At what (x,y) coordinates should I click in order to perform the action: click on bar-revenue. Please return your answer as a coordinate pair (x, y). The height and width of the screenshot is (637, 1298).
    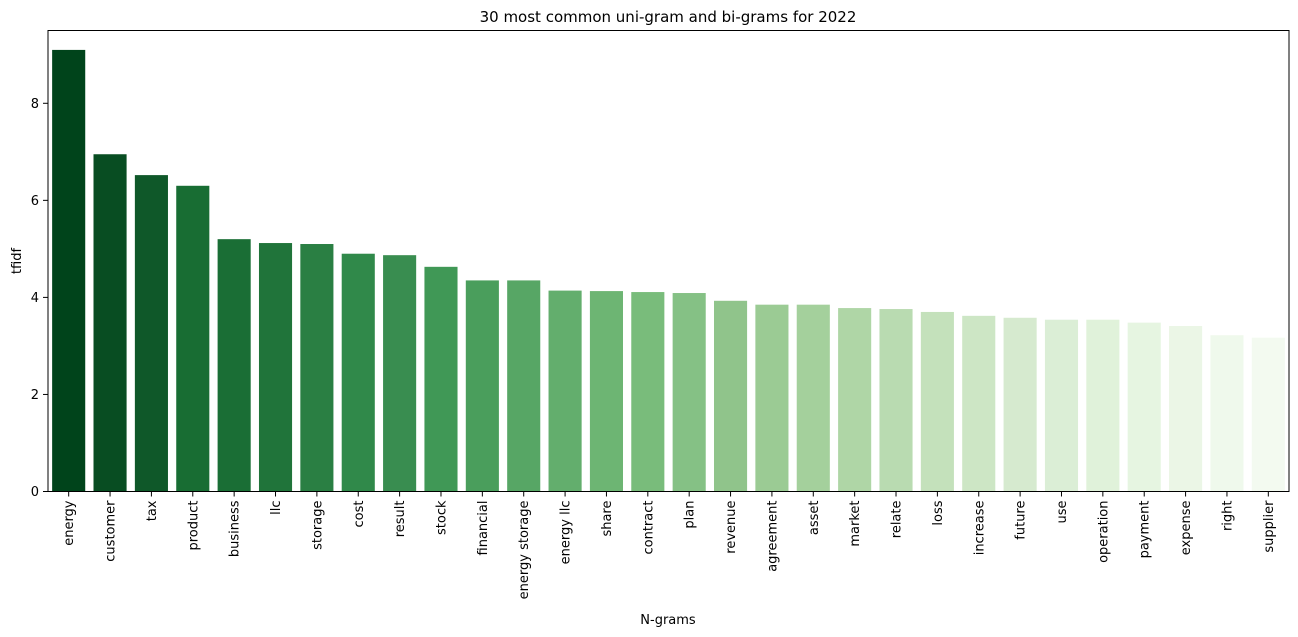
    Looking at the image, I should click on (731, 396).